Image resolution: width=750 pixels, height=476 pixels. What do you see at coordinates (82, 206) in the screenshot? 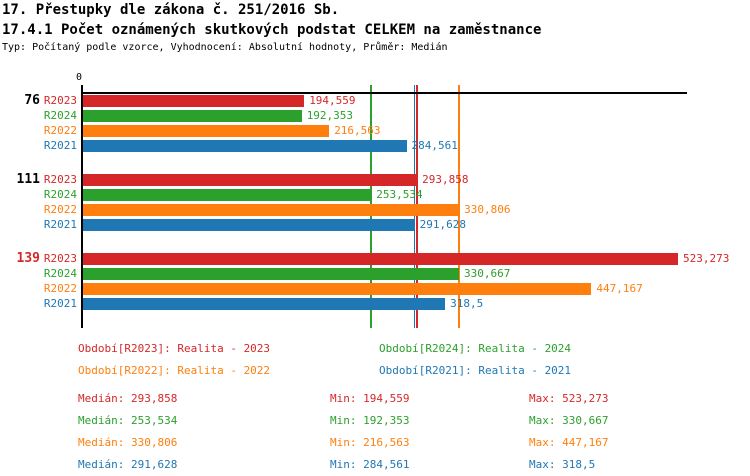
I see `y-axis-line` at bounding box center [82, 206].